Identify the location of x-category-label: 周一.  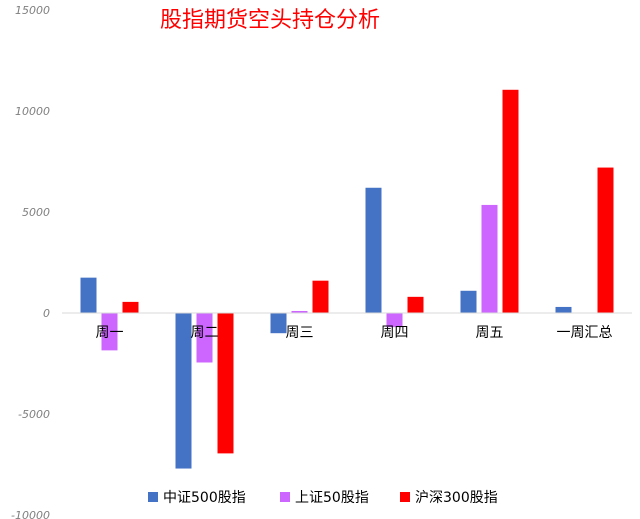
(110, 333).